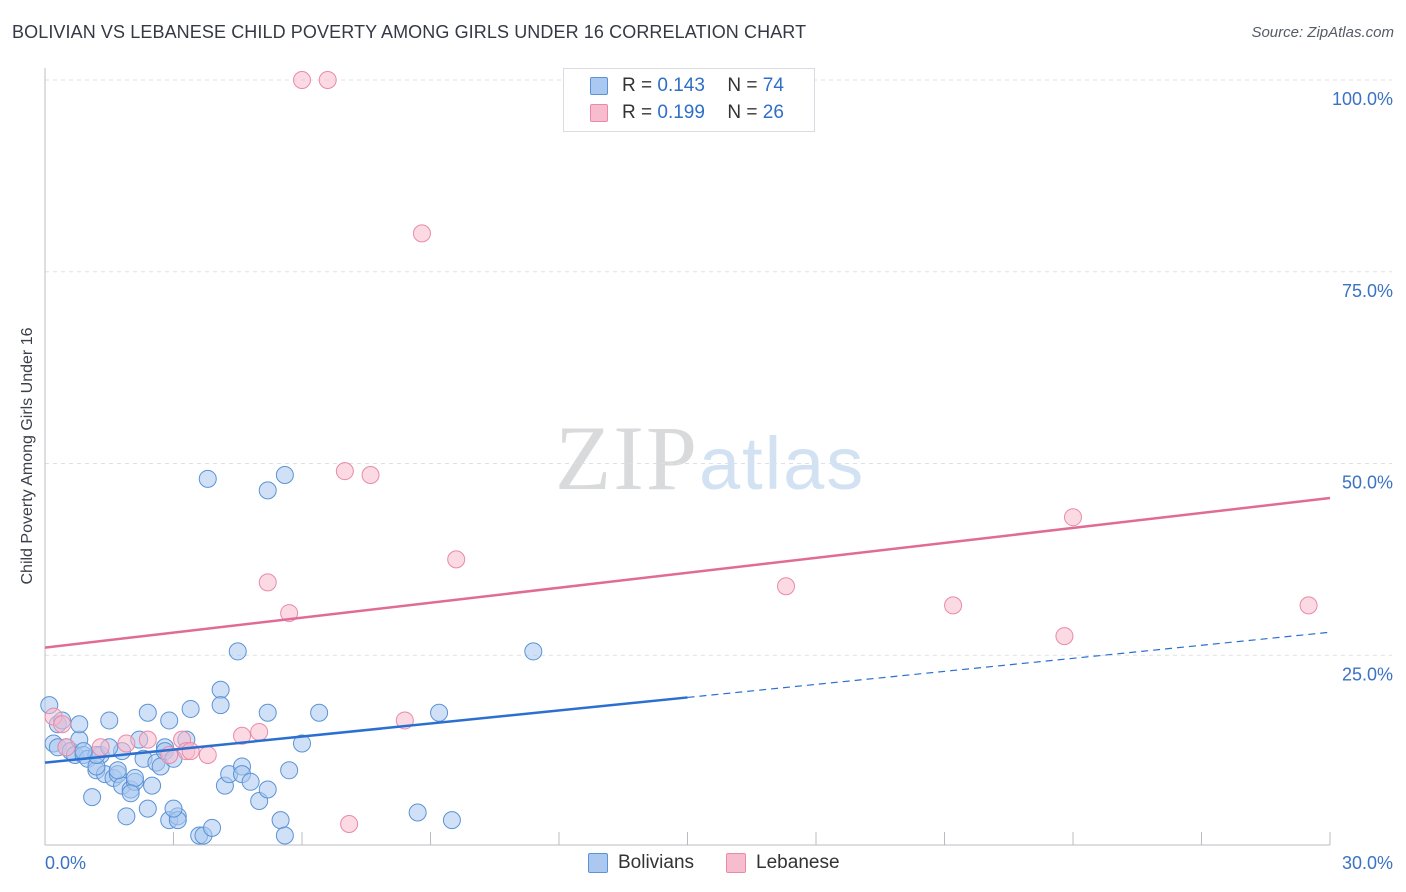 Image resolution: width=1406 pixels, height=892 pixels. Describe the element at coordinates (798, 862) in the screenshot. I see `legend-label-lebanese: Lebanese` at that location.